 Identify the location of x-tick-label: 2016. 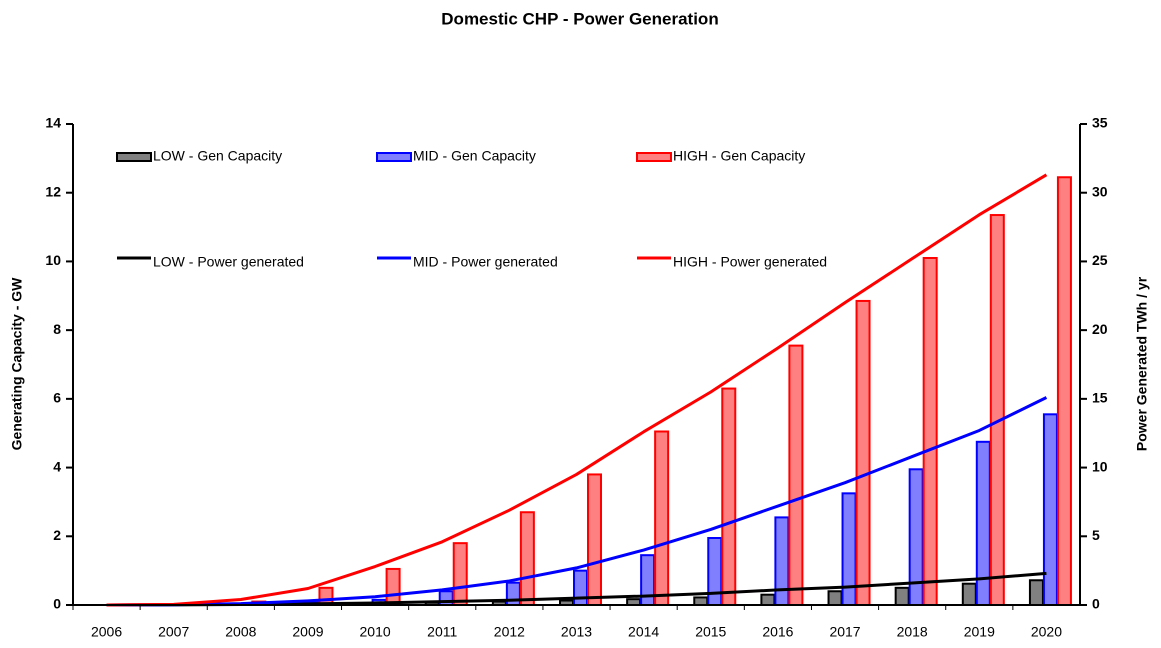
(777, 632).